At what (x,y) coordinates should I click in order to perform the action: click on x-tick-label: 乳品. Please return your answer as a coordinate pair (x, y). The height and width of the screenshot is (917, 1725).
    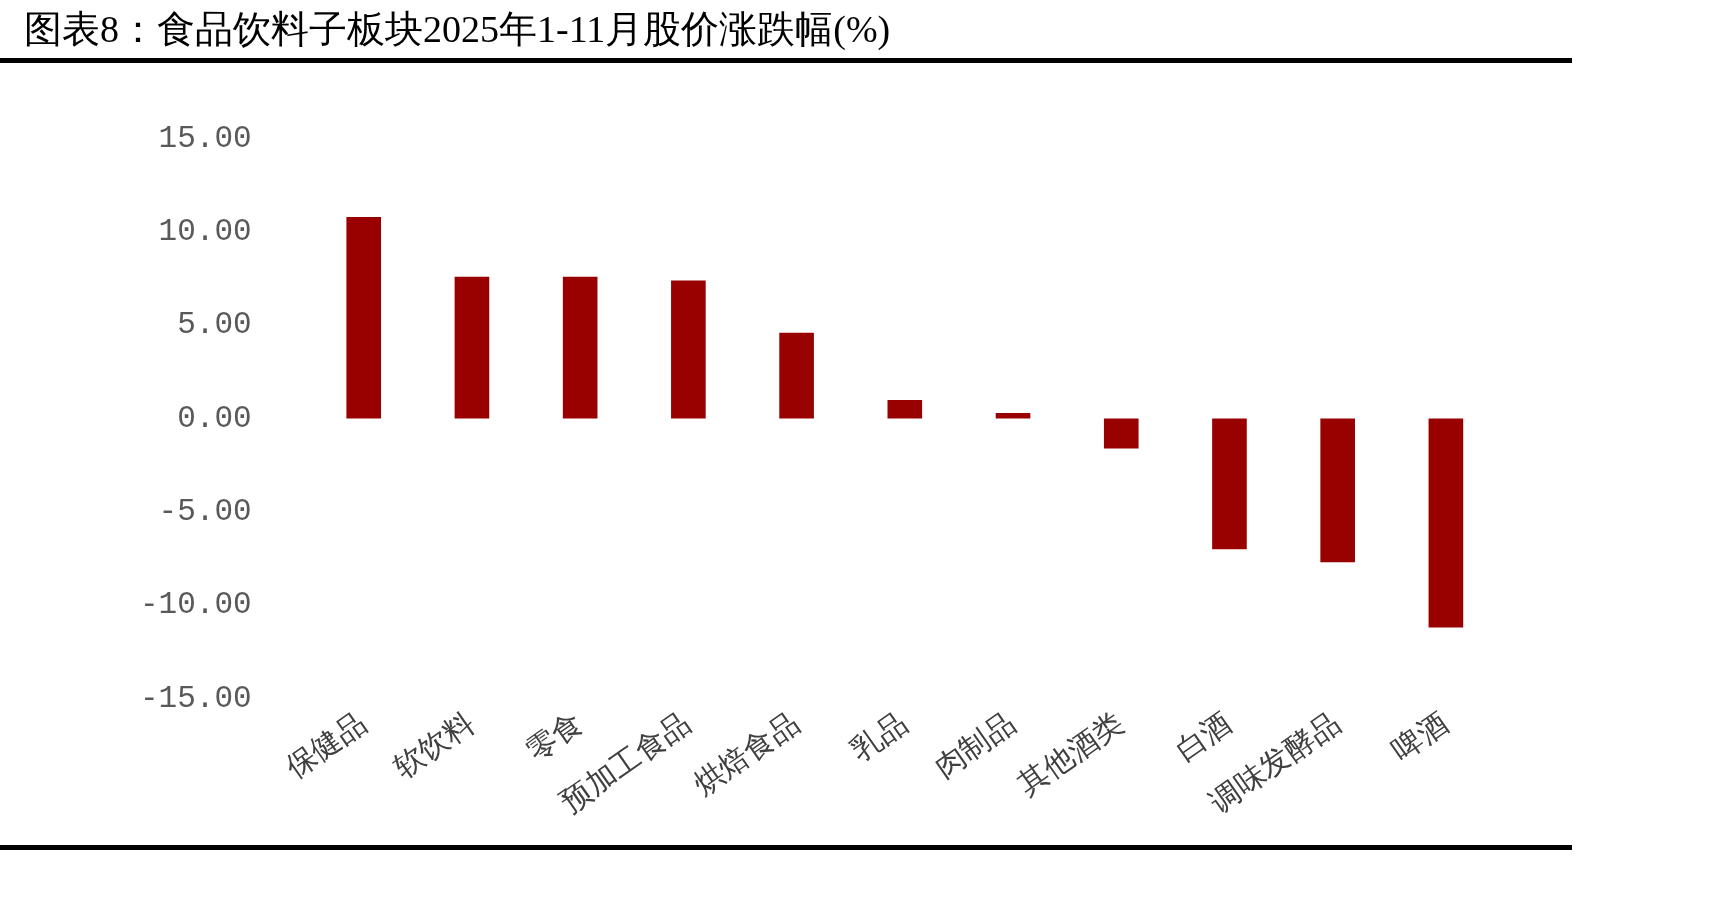
    Looking at the image, I should click on (878, 736).